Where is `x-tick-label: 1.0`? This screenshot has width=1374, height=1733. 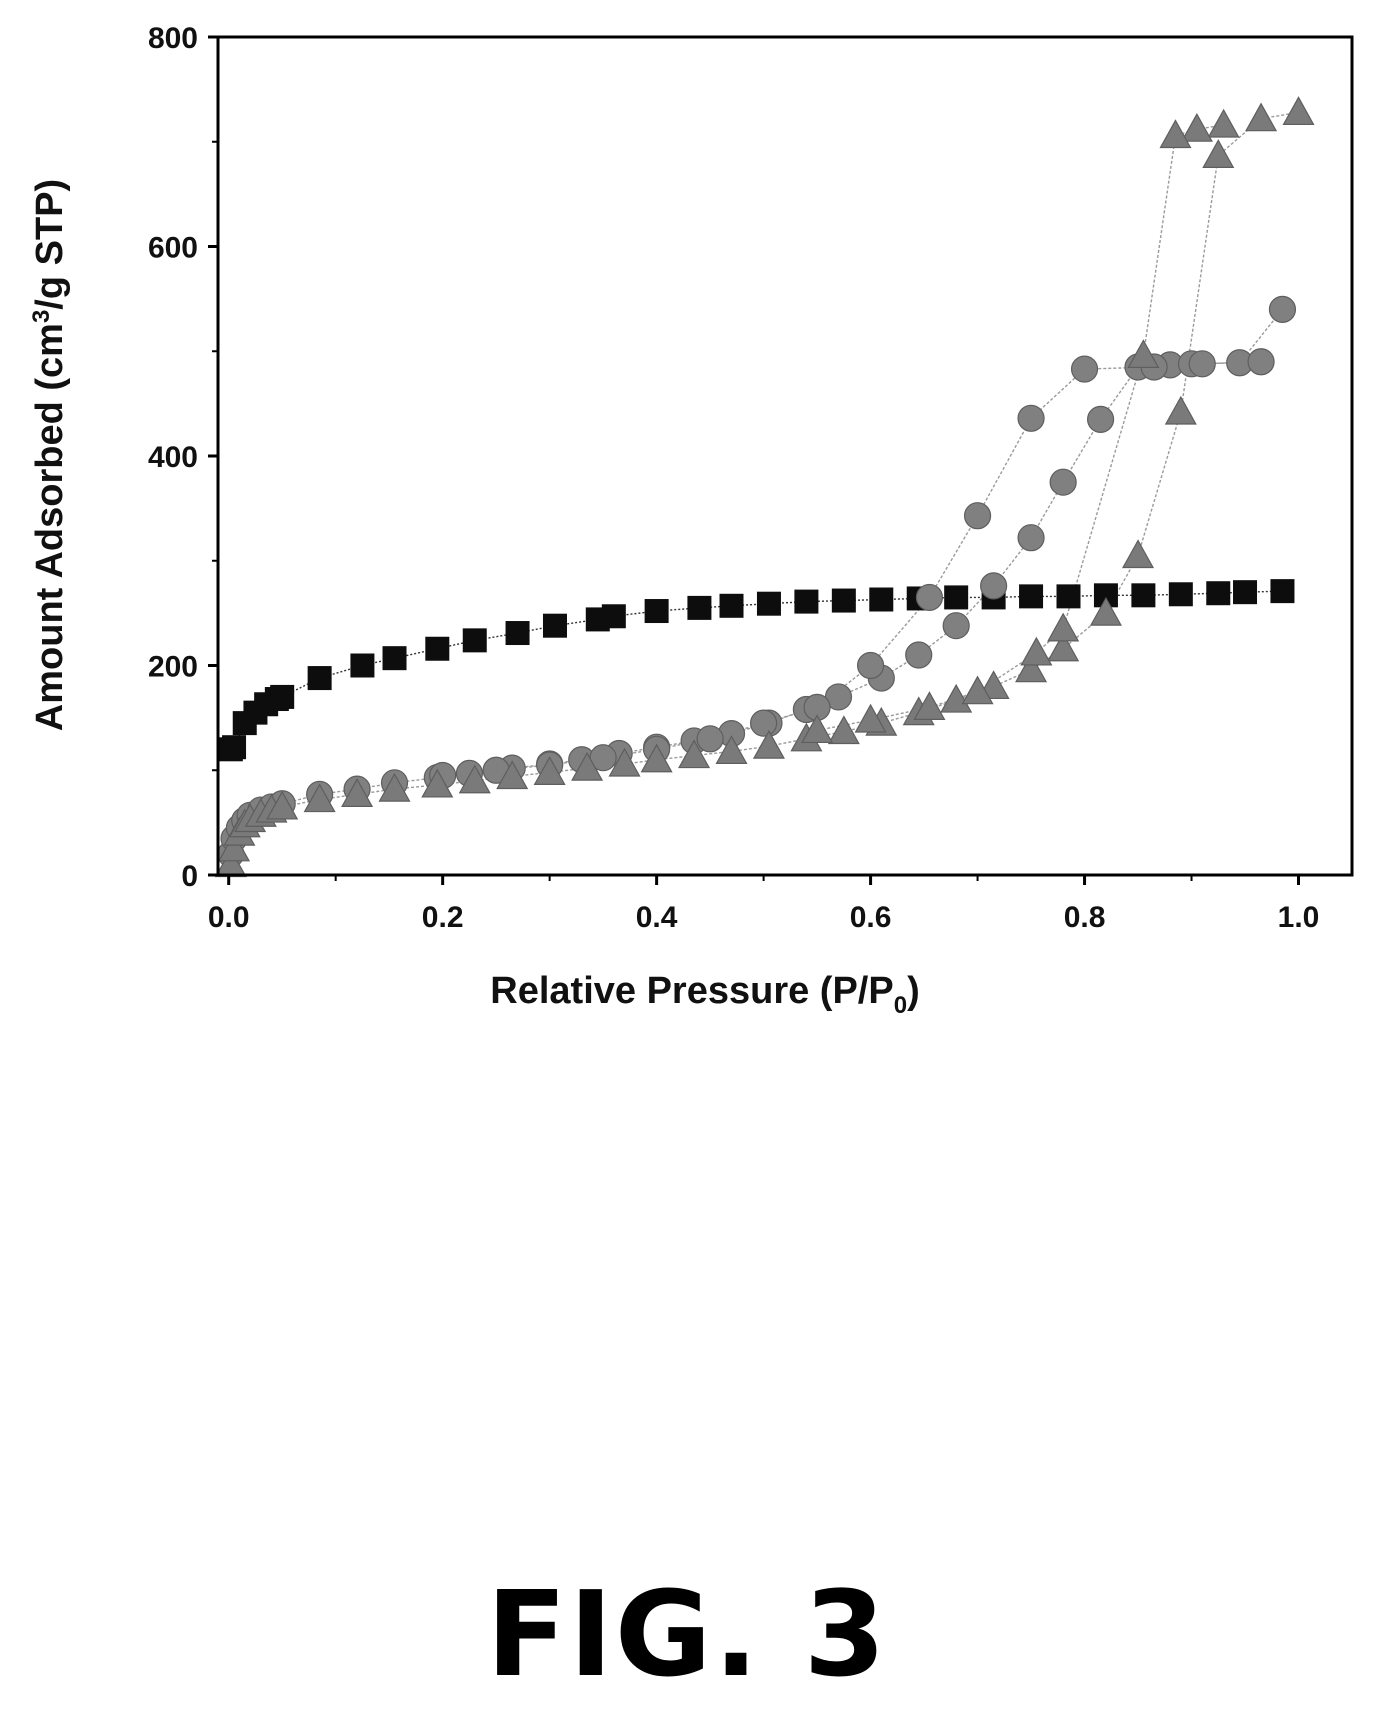
x-tick-label: 1.0 is located at coordinates (1299, 917).